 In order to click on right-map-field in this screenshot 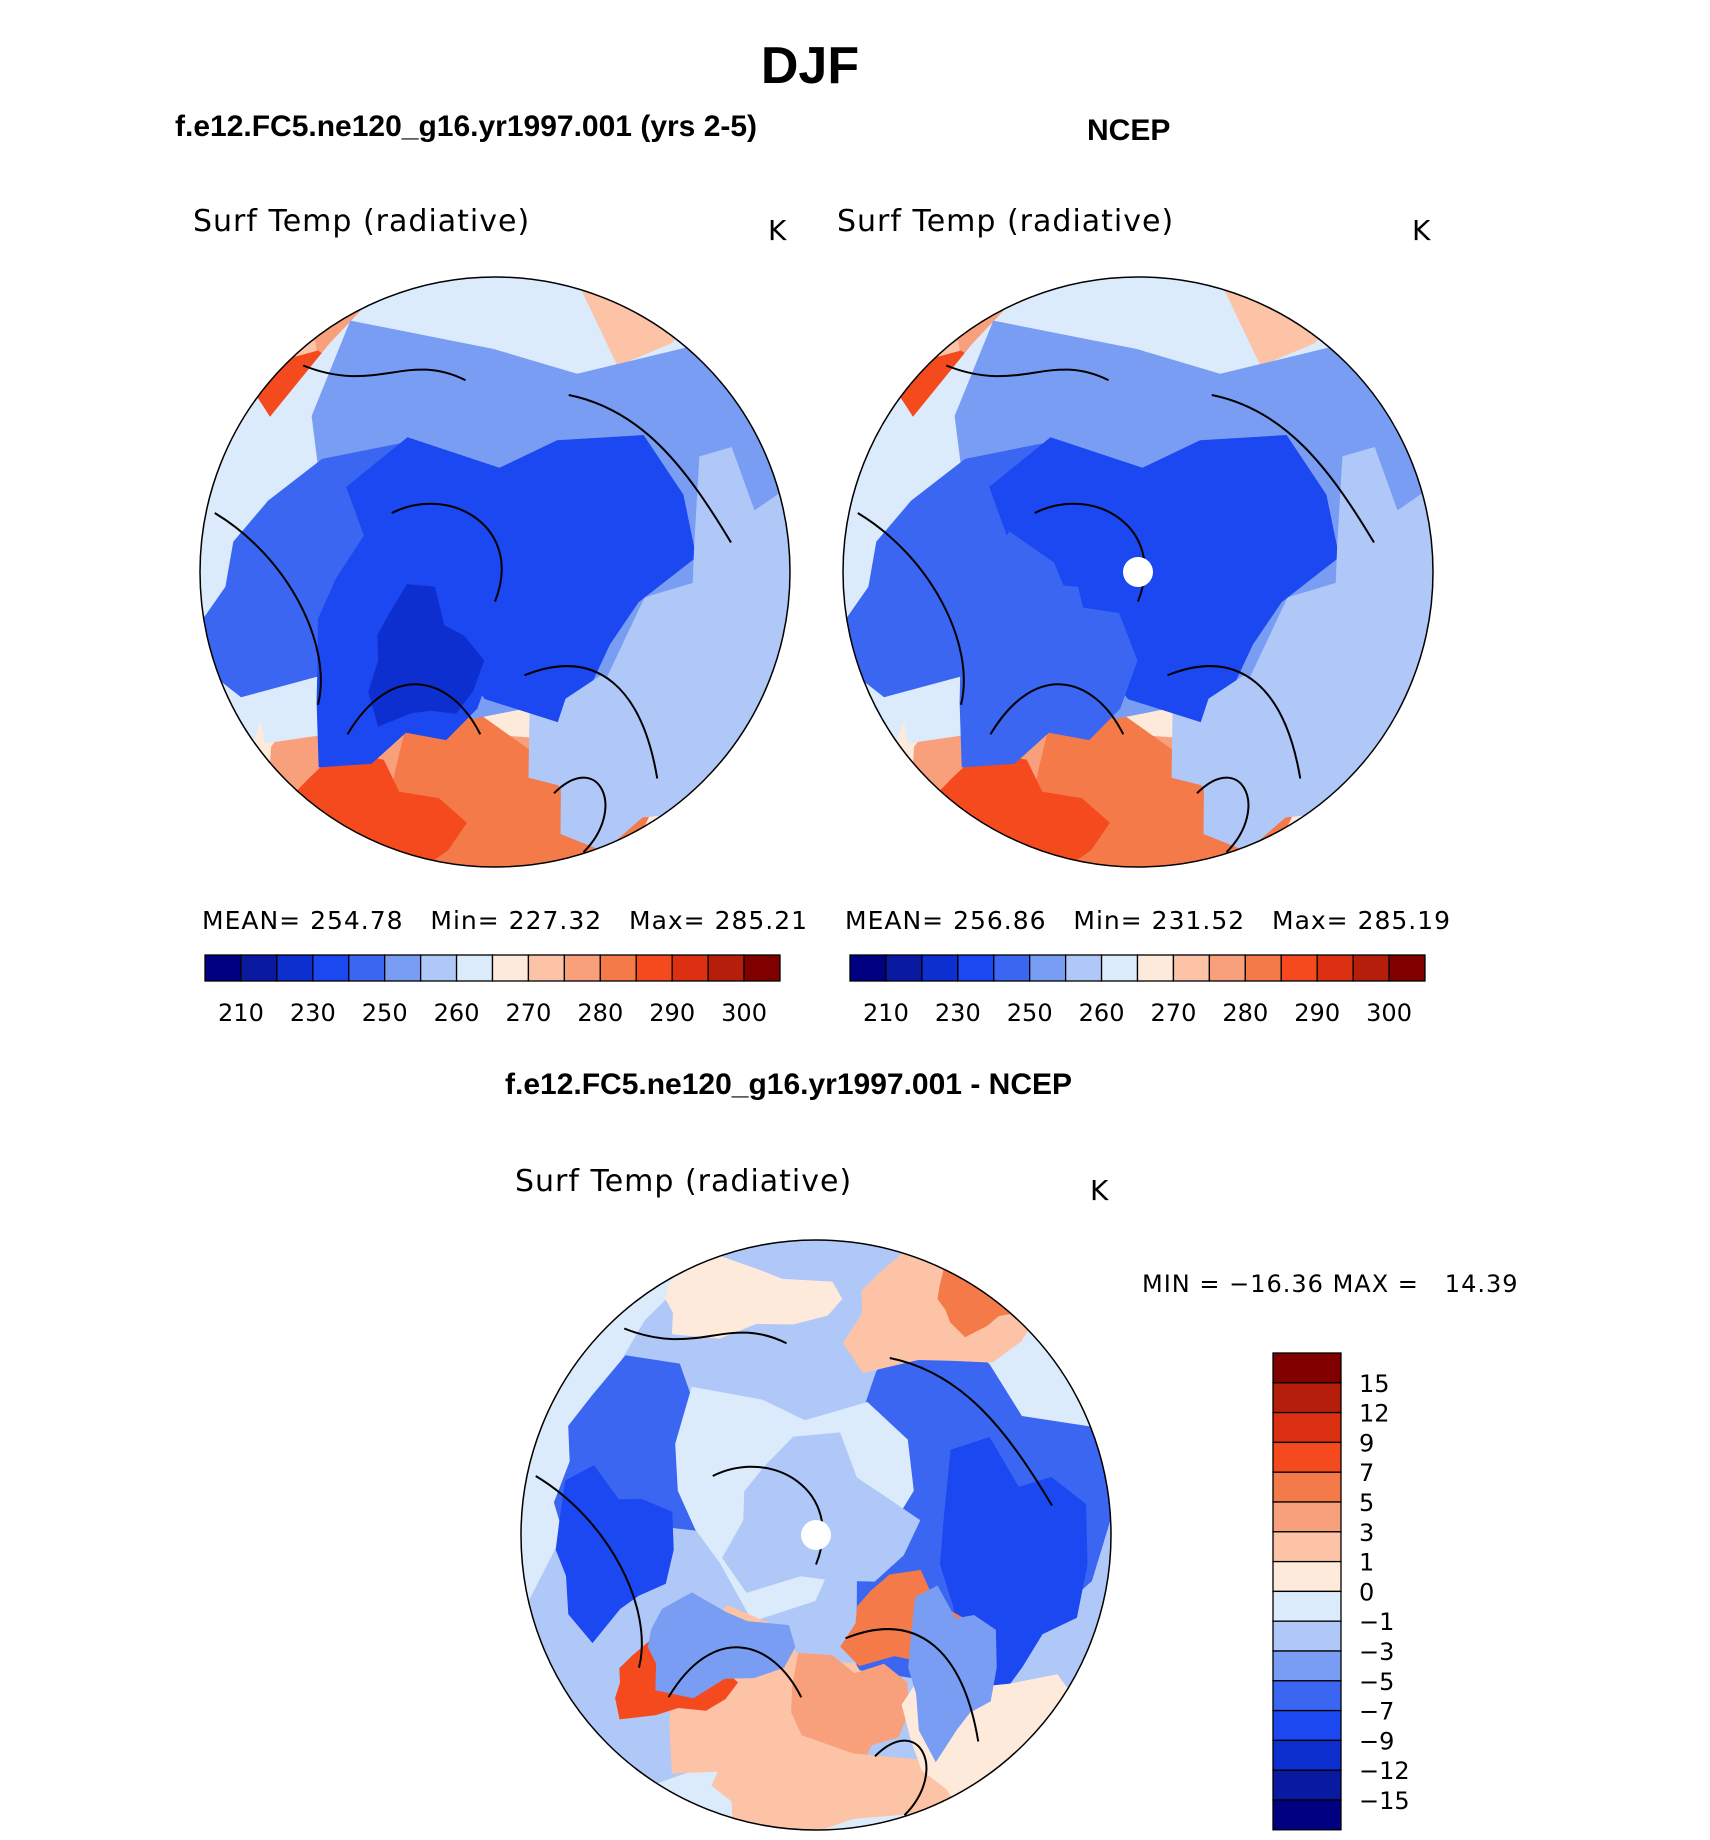, I will do `click(1138, 572)`.